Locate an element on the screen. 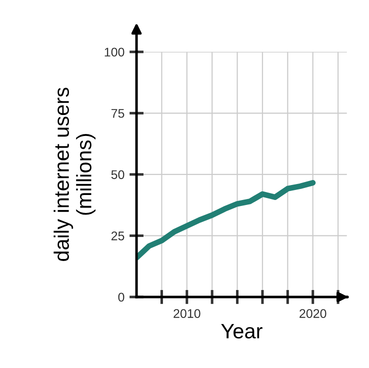 This screenshot has width=369, height=368. y-tick-label: 0 is located at coordinates (121, 297).